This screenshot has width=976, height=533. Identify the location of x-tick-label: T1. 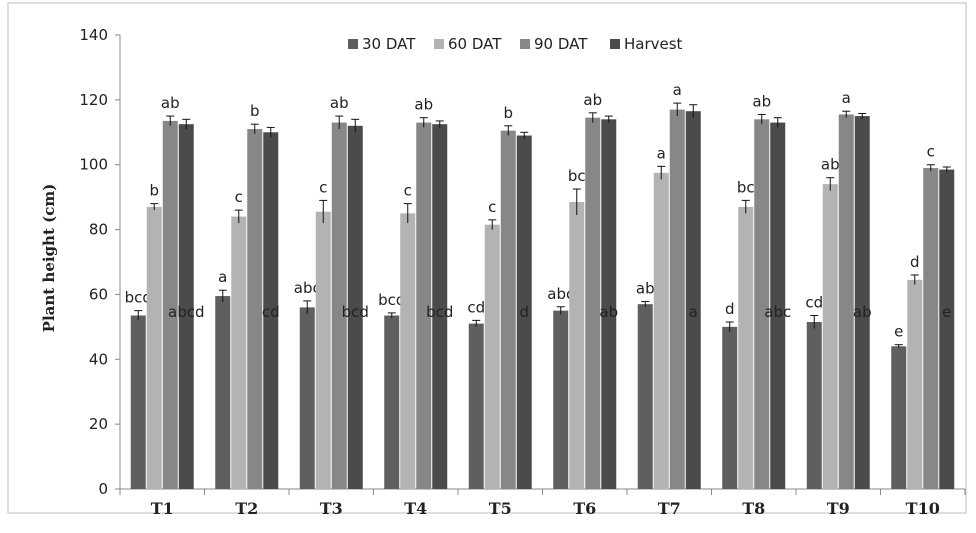
(162, 508).